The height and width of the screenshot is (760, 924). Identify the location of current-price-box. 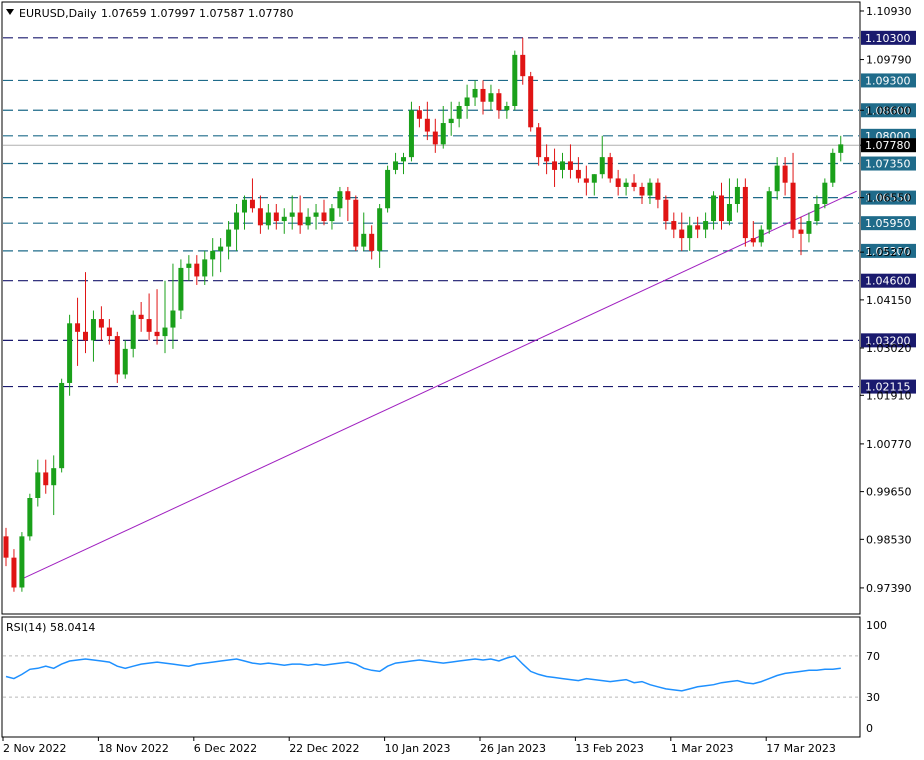
(888, 145).